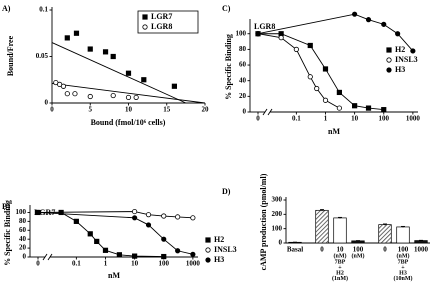 Image resolution: width=440 pixels, height=282 pixels. I want to click on panel-letter: B), so click(6, 206).